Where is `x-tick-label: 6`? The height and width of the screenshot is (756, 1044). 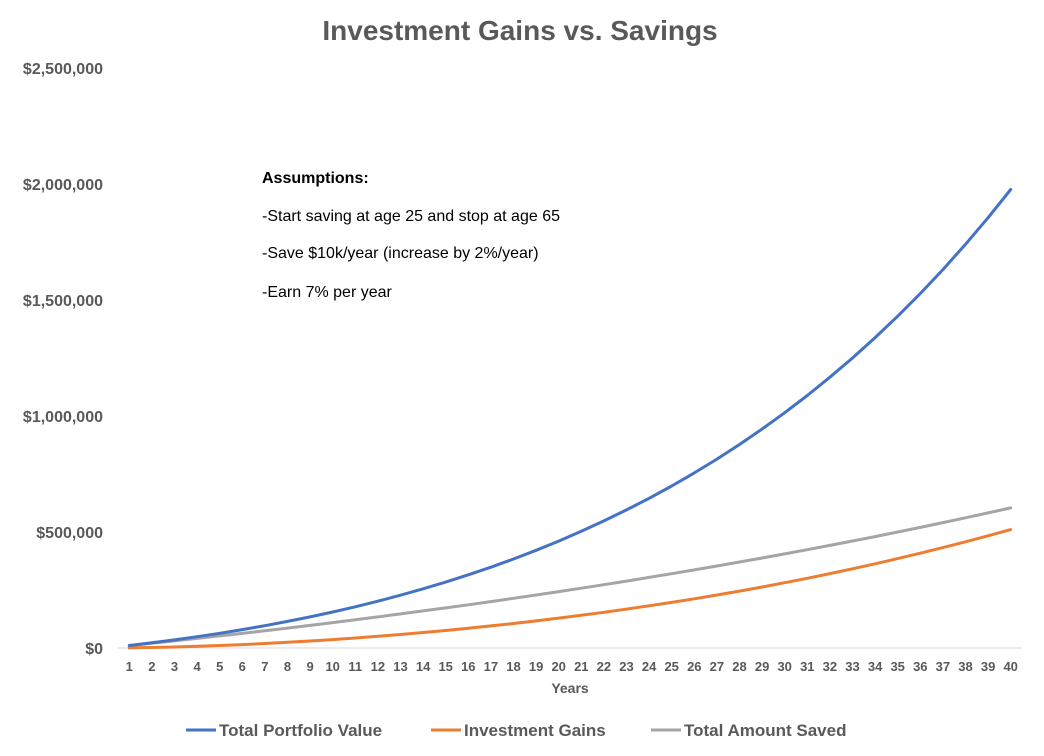
x-tick-label: 6 is located at coordinates (242, 666).